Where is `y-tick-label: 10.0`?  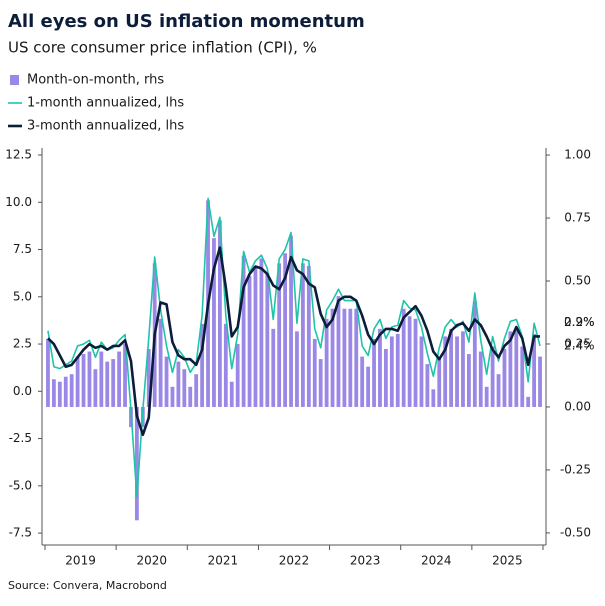
y-tick-label: 10.0 is located at coordinates (18, 202).